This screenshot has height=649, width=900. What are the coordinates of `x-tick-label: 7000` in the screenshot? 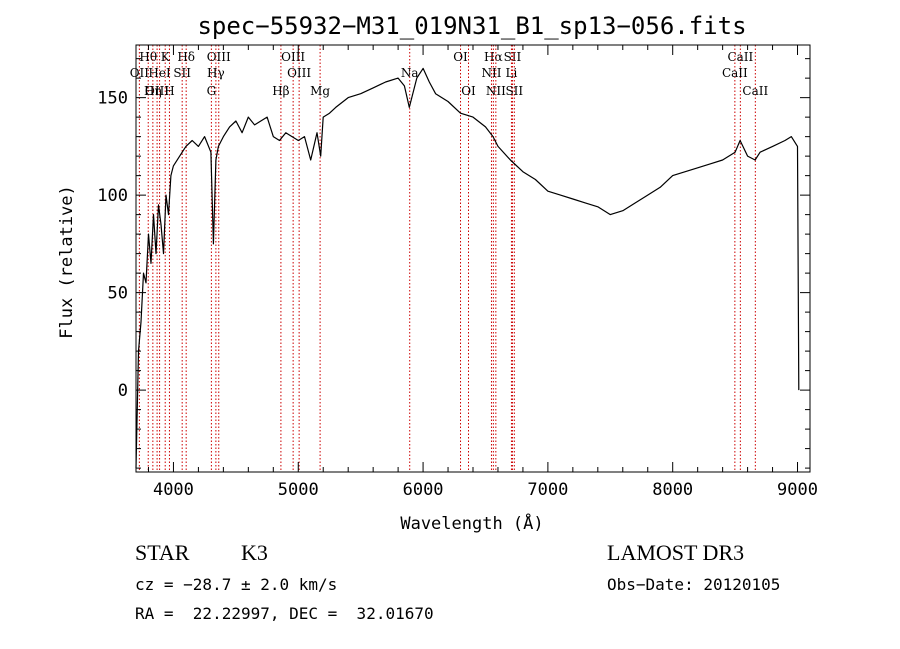 It's located at (547, 490).